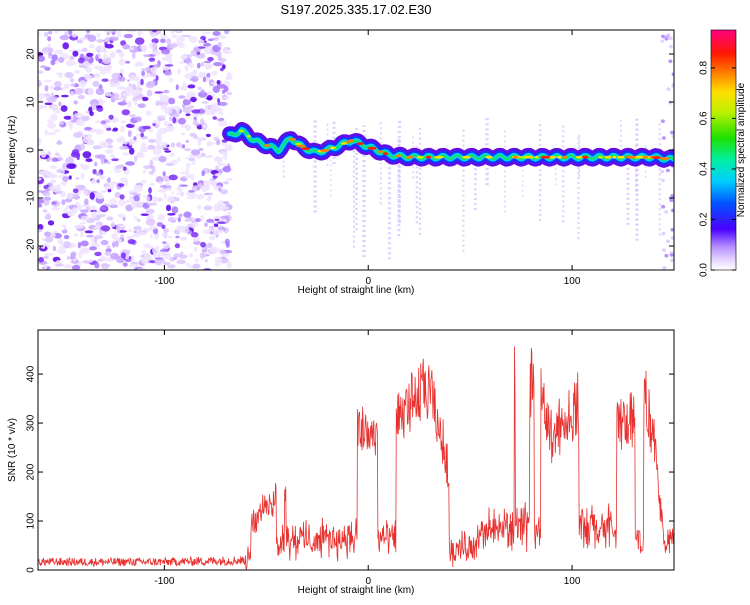 The height and width of the screenshot is (605, 750). What do you see at coordinates (31, 422) in the screenshot?
I see `snr-y-tick-label: 300` at bounding box center [31, 422].